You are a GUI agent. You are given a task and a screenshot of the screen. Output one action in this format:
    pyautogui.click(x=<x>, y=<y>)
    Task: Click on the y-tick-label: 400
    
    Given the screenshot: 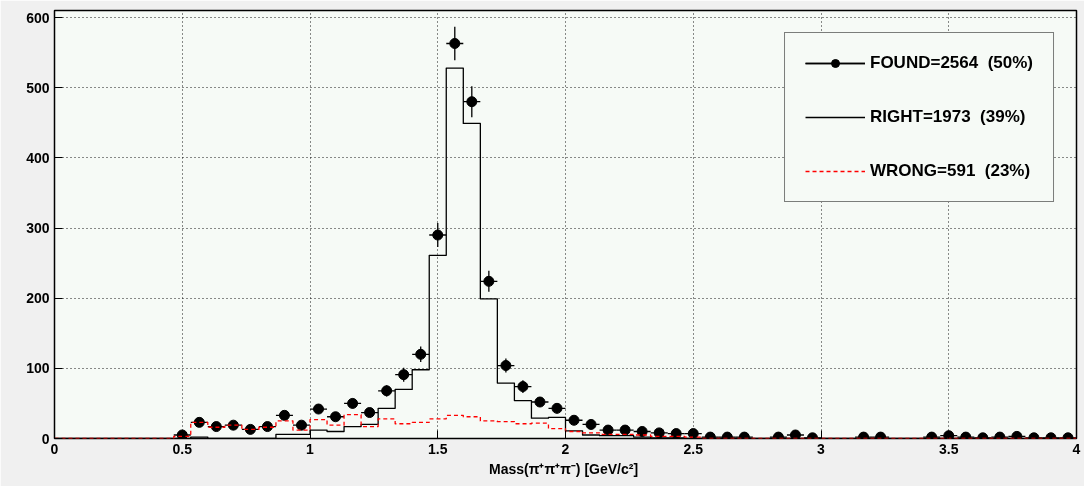 What is the action you would take?
    pyautogui.click(x=38, y=157)
    